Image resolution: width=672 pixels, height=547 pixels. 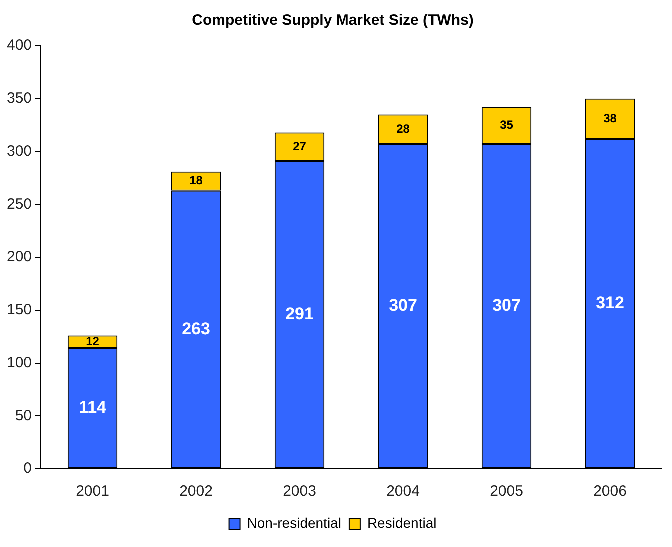 What do you see at coordinates (23, 415) in the screenshot?
I see `y-tick-label: 50` at bounding box center [23, 415].